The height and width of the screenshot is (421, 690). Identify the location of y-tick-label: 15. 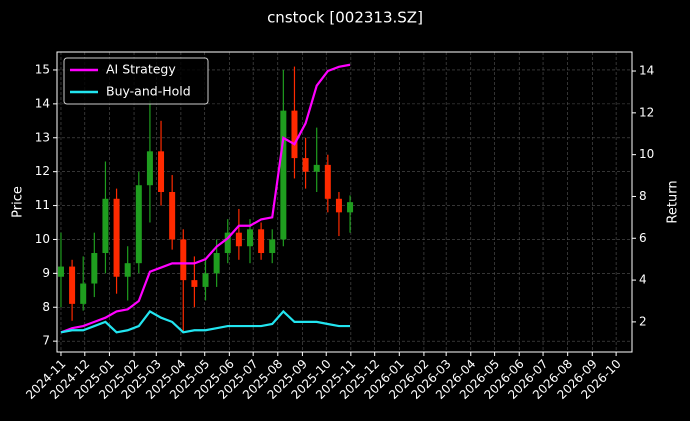
(42, 69).